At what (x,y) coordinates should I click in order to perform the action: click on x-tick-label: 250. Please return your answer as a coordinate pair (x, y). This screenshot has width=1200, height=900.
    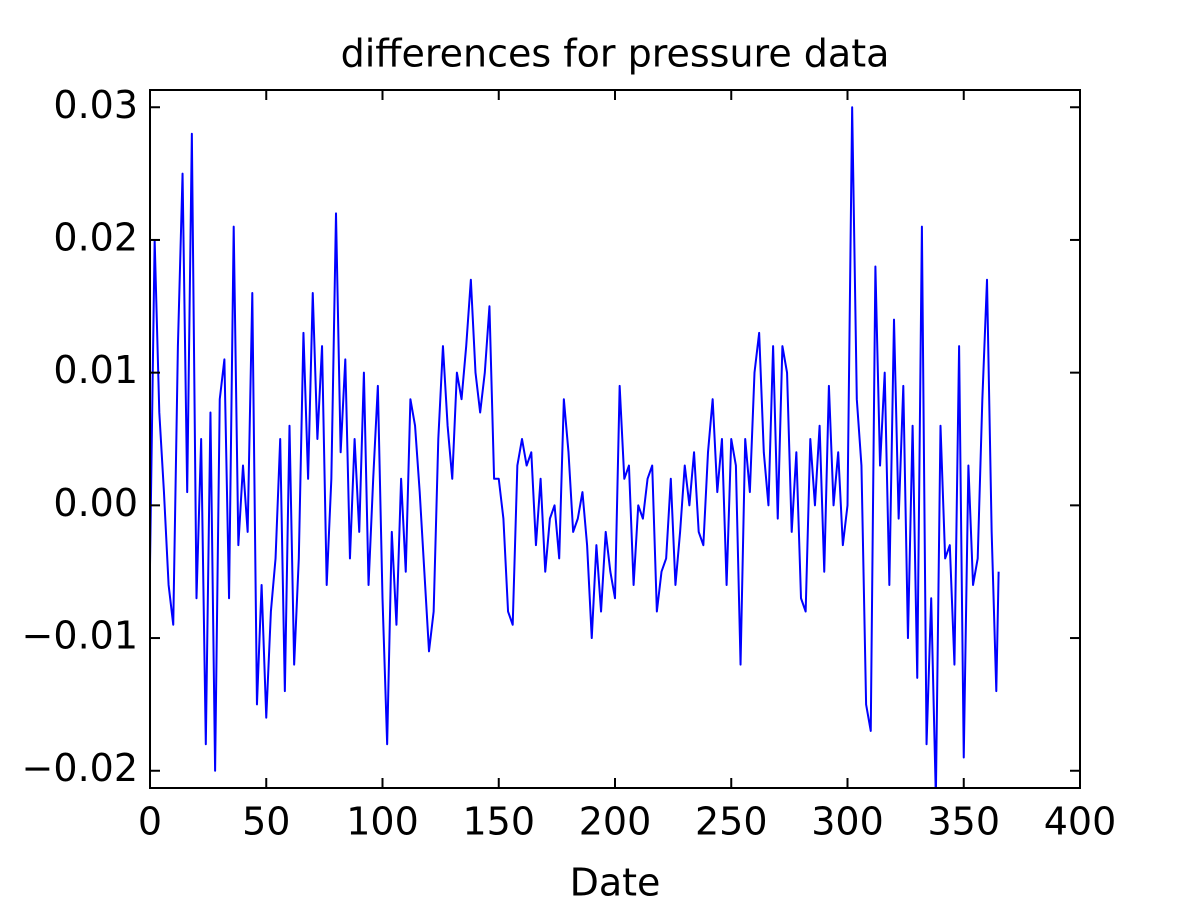
    Looking at the image, I should click on (731, 822).